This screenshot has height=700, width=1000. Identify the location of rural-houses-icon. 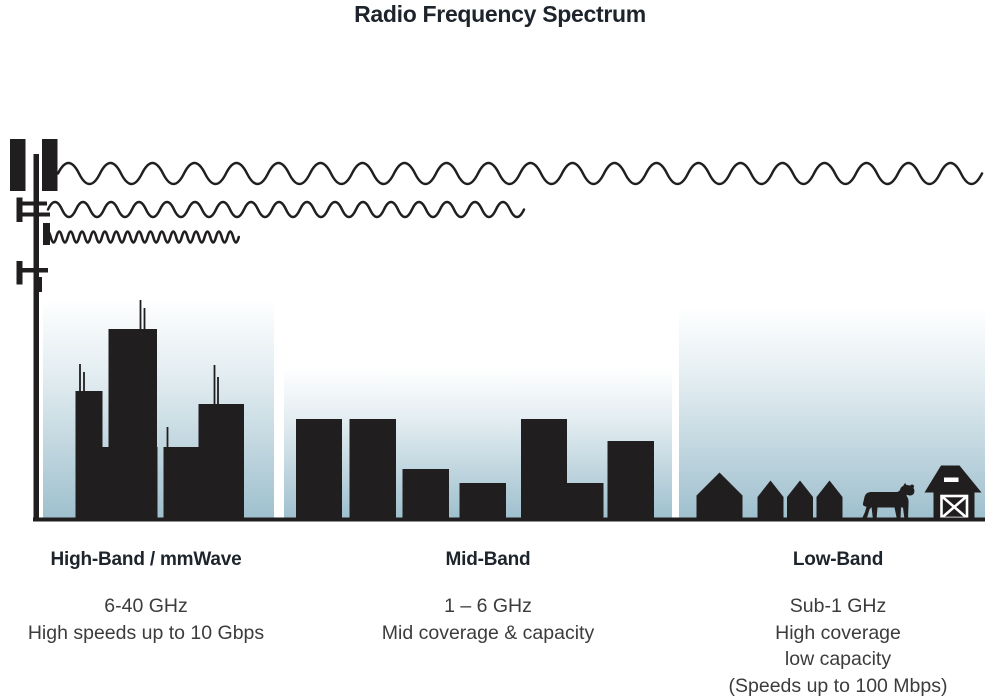
(769, 496).